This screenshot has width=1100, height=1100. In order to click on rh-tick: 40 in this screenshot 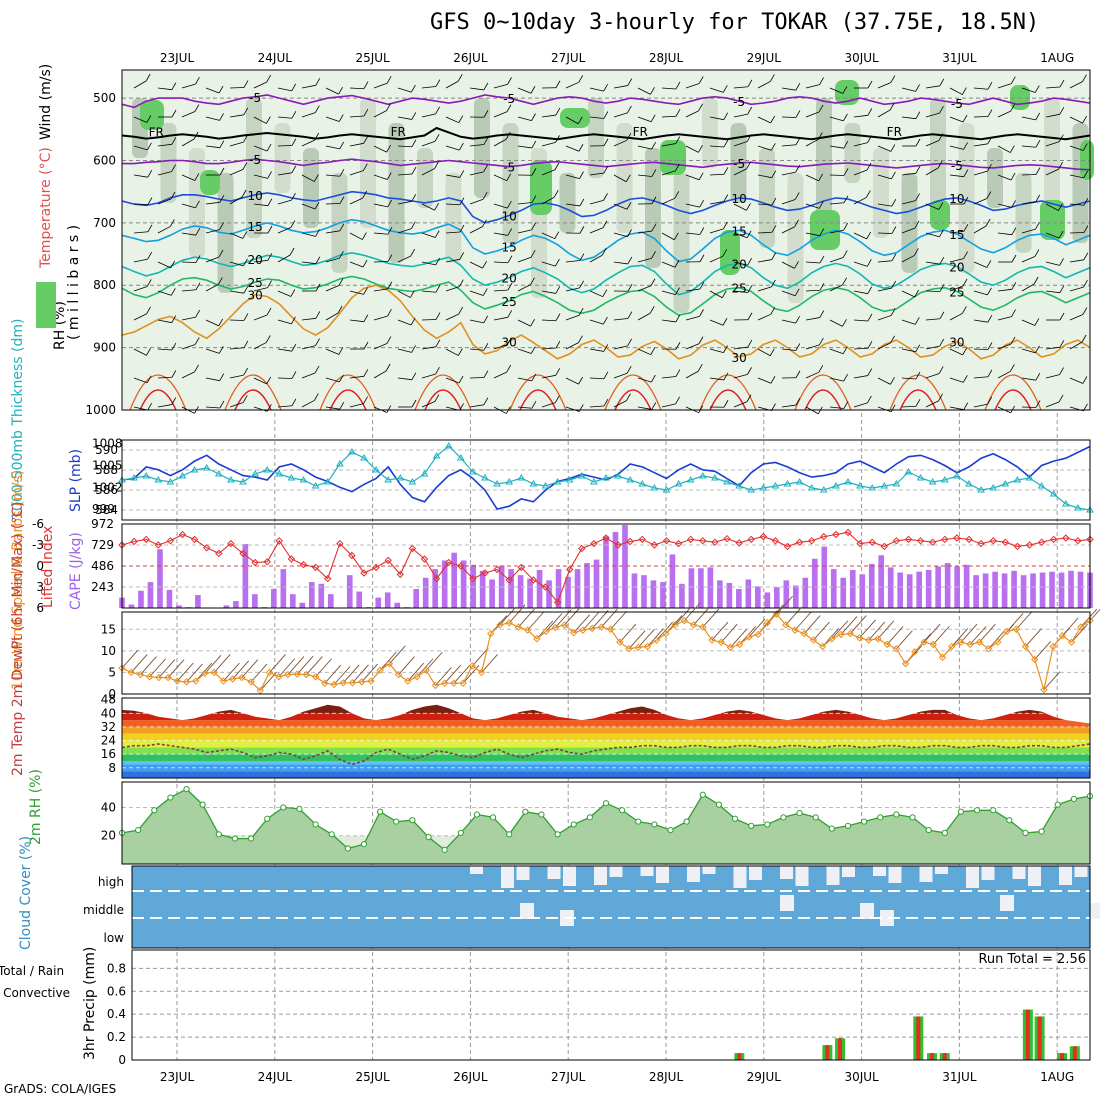, I will do `click(108, 807)`.